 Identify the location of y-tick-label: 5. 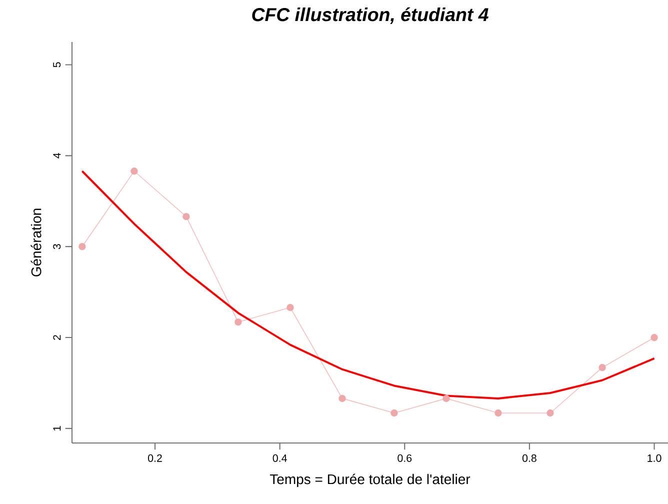
(57, 65).